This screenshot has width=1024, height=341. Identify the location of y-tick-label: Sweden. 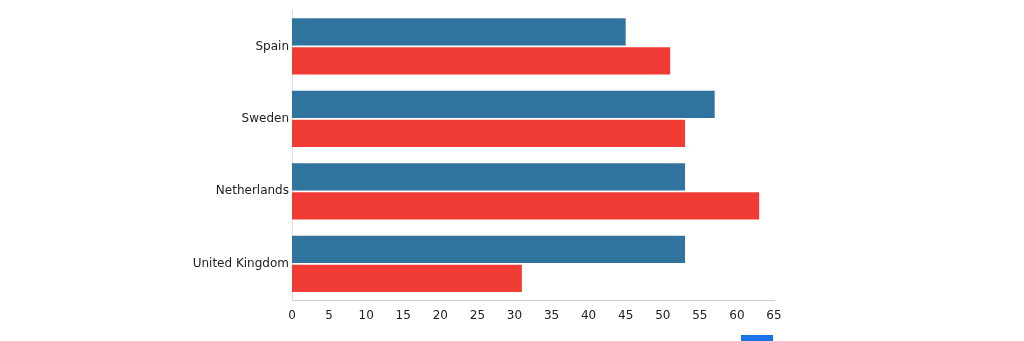
(265, 118).